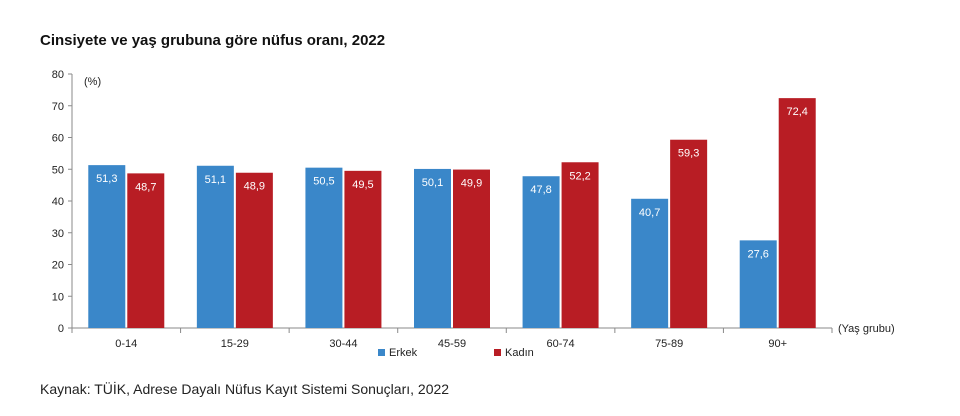 Image resolution: width=960 pixels, height=416 pixels. I want to click on bar-value-label: 49,9, so click(471, 184).